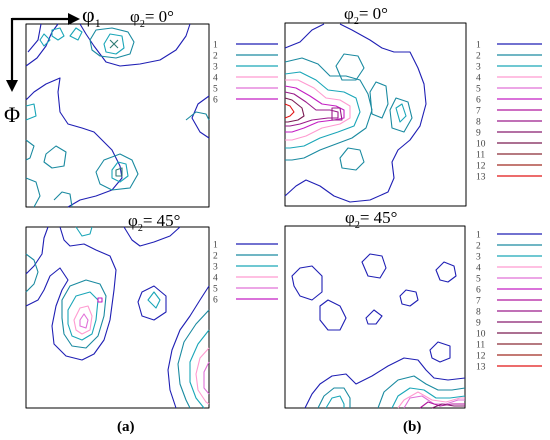 This screenshot has width=550, height=440. What do you see at coordinates (152, 18) in the screenshot?
I see `panel-title-a-top: φ2= 0°` at bounding box center [152, 18].